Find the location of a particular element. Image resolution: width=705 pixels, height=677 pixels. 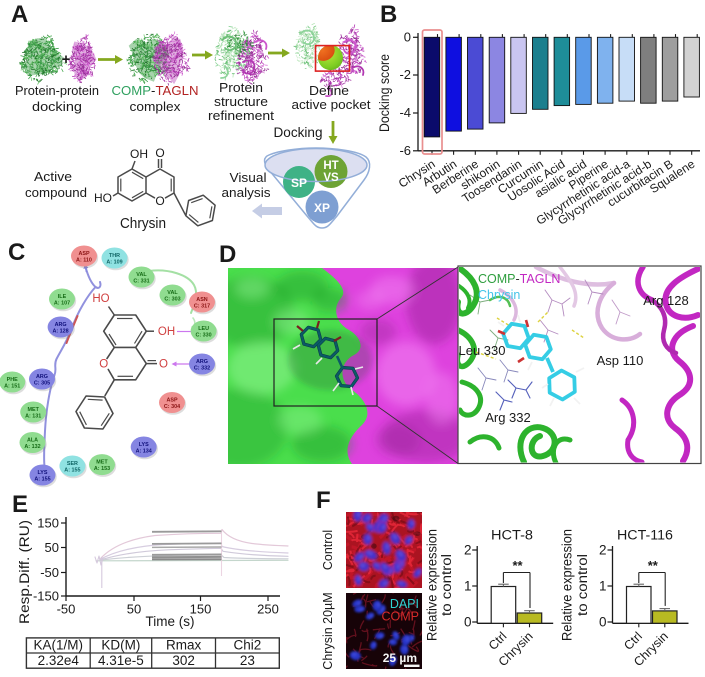

svg-text: KD(M) is located at coordinates (120, 645).